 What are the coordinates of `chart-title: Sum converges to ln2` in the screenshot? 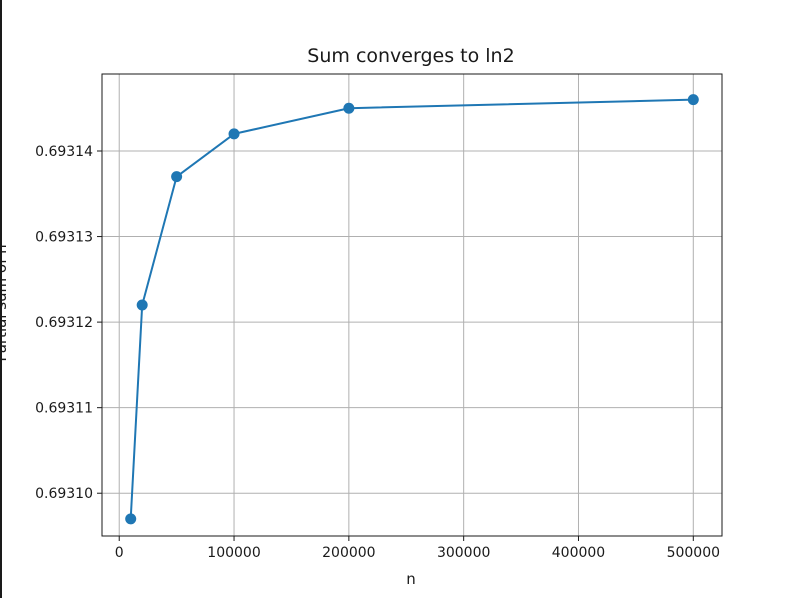 It's located at (410, 56).